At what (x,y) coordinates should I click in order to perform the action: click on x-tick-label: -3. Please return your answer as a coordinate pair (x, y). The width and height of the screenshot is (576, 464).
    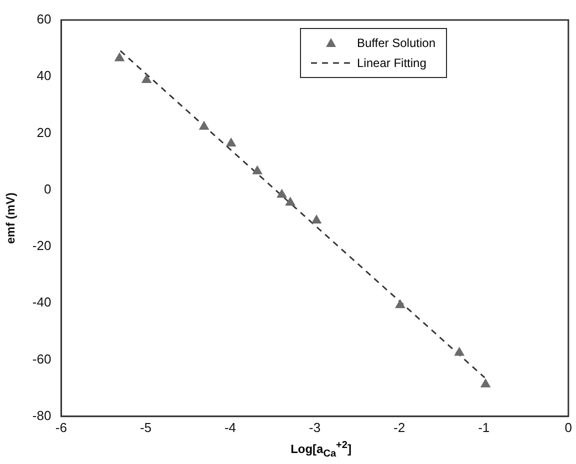
    Looking at the image, I should click on (315, 427).